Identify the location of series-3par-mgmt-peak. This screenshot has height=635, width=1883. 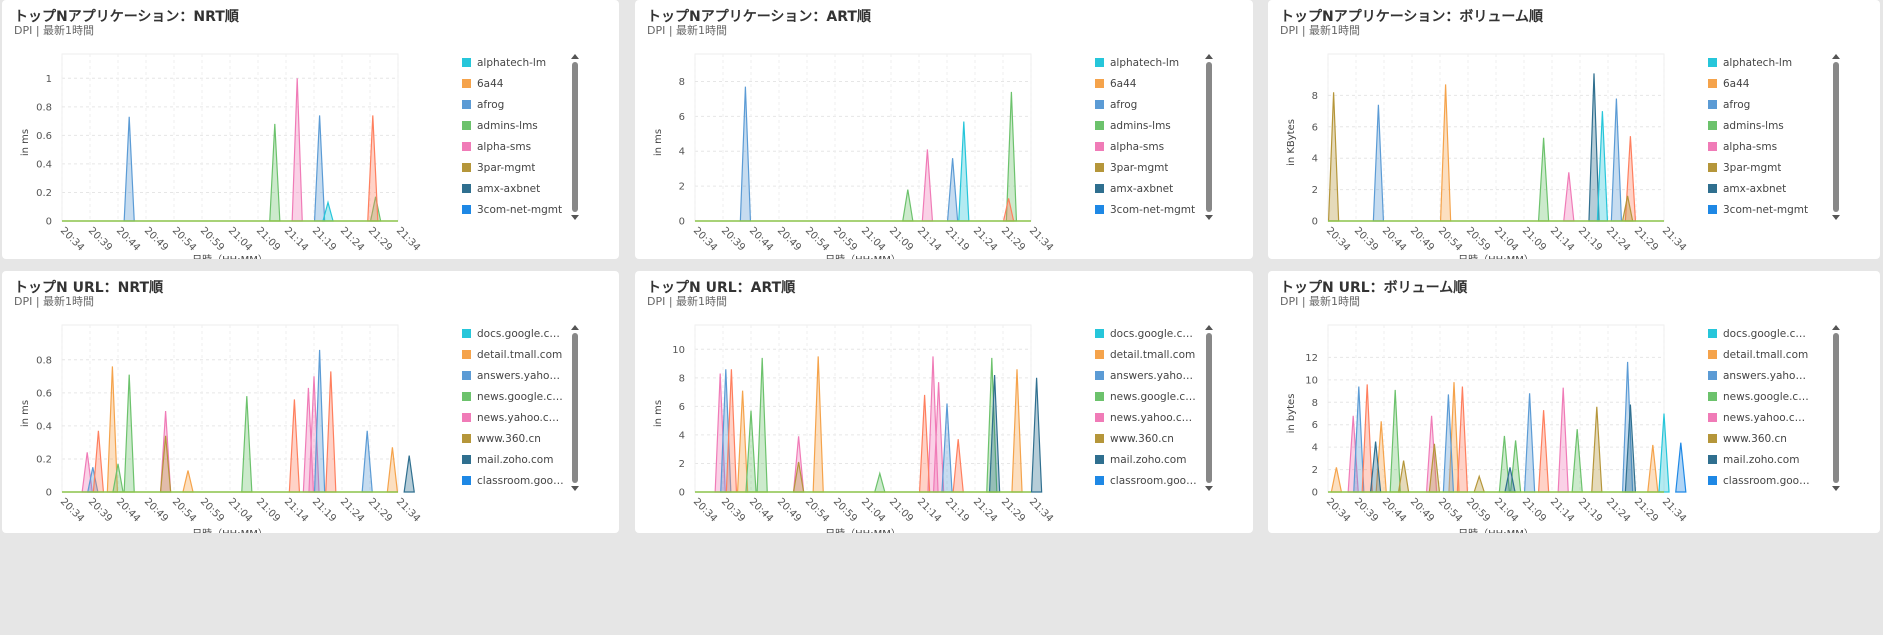
(1333, 157).